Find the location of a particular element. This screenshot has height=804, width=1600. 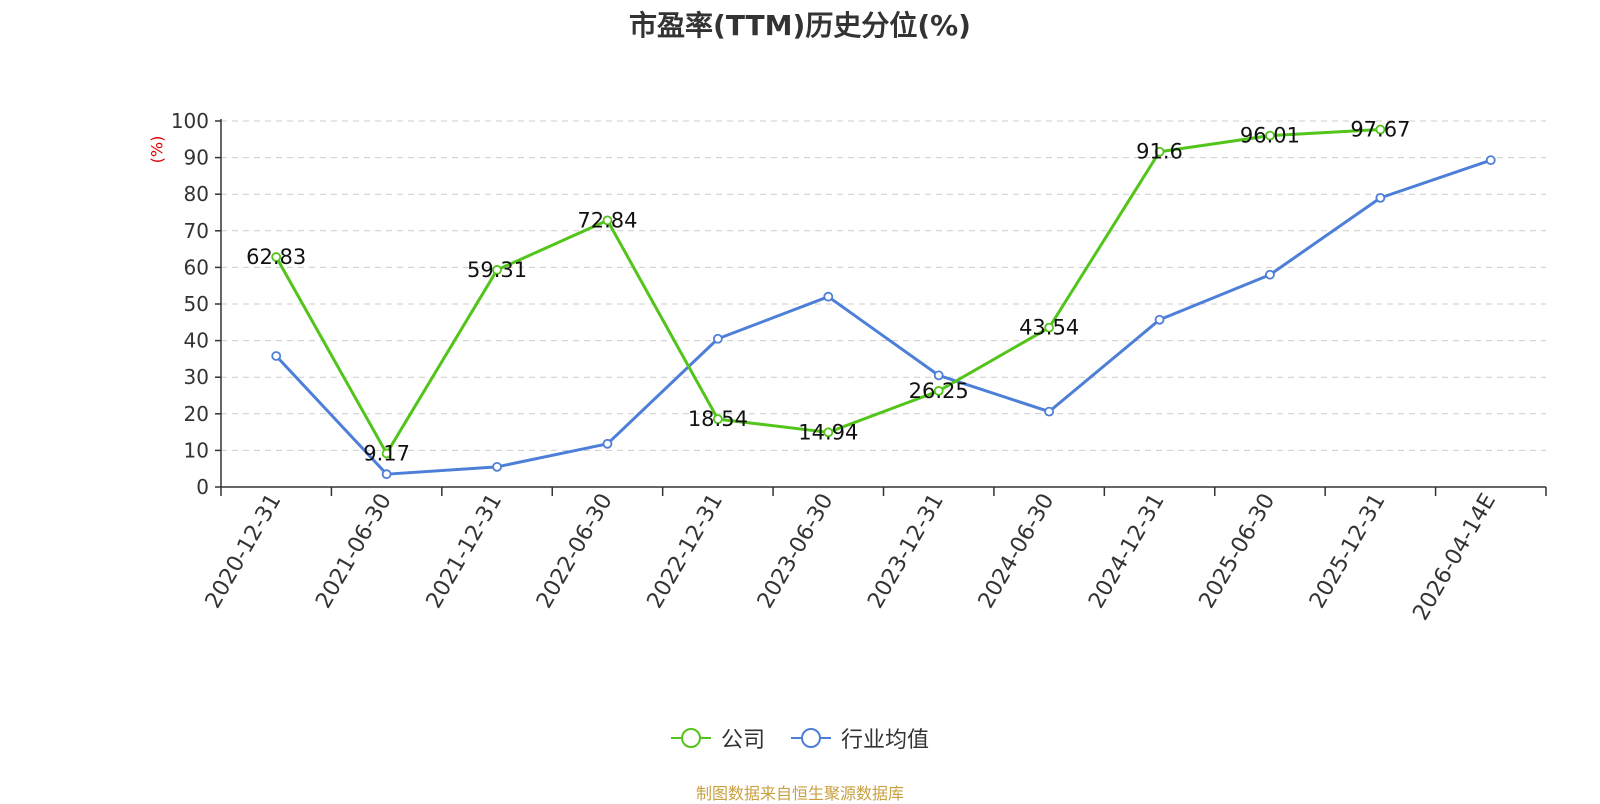

data-label-company: 14.94 is located at coordinates (828, 432).